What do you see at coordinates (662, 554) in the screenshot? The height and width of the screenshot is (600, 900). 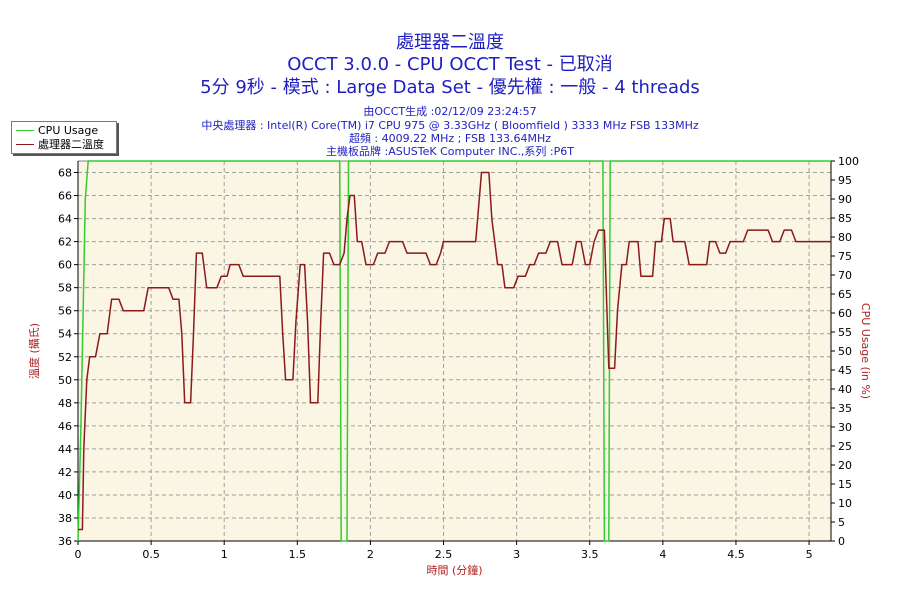 I see `x-tick-label: 4` at bounding box center [662, 554].